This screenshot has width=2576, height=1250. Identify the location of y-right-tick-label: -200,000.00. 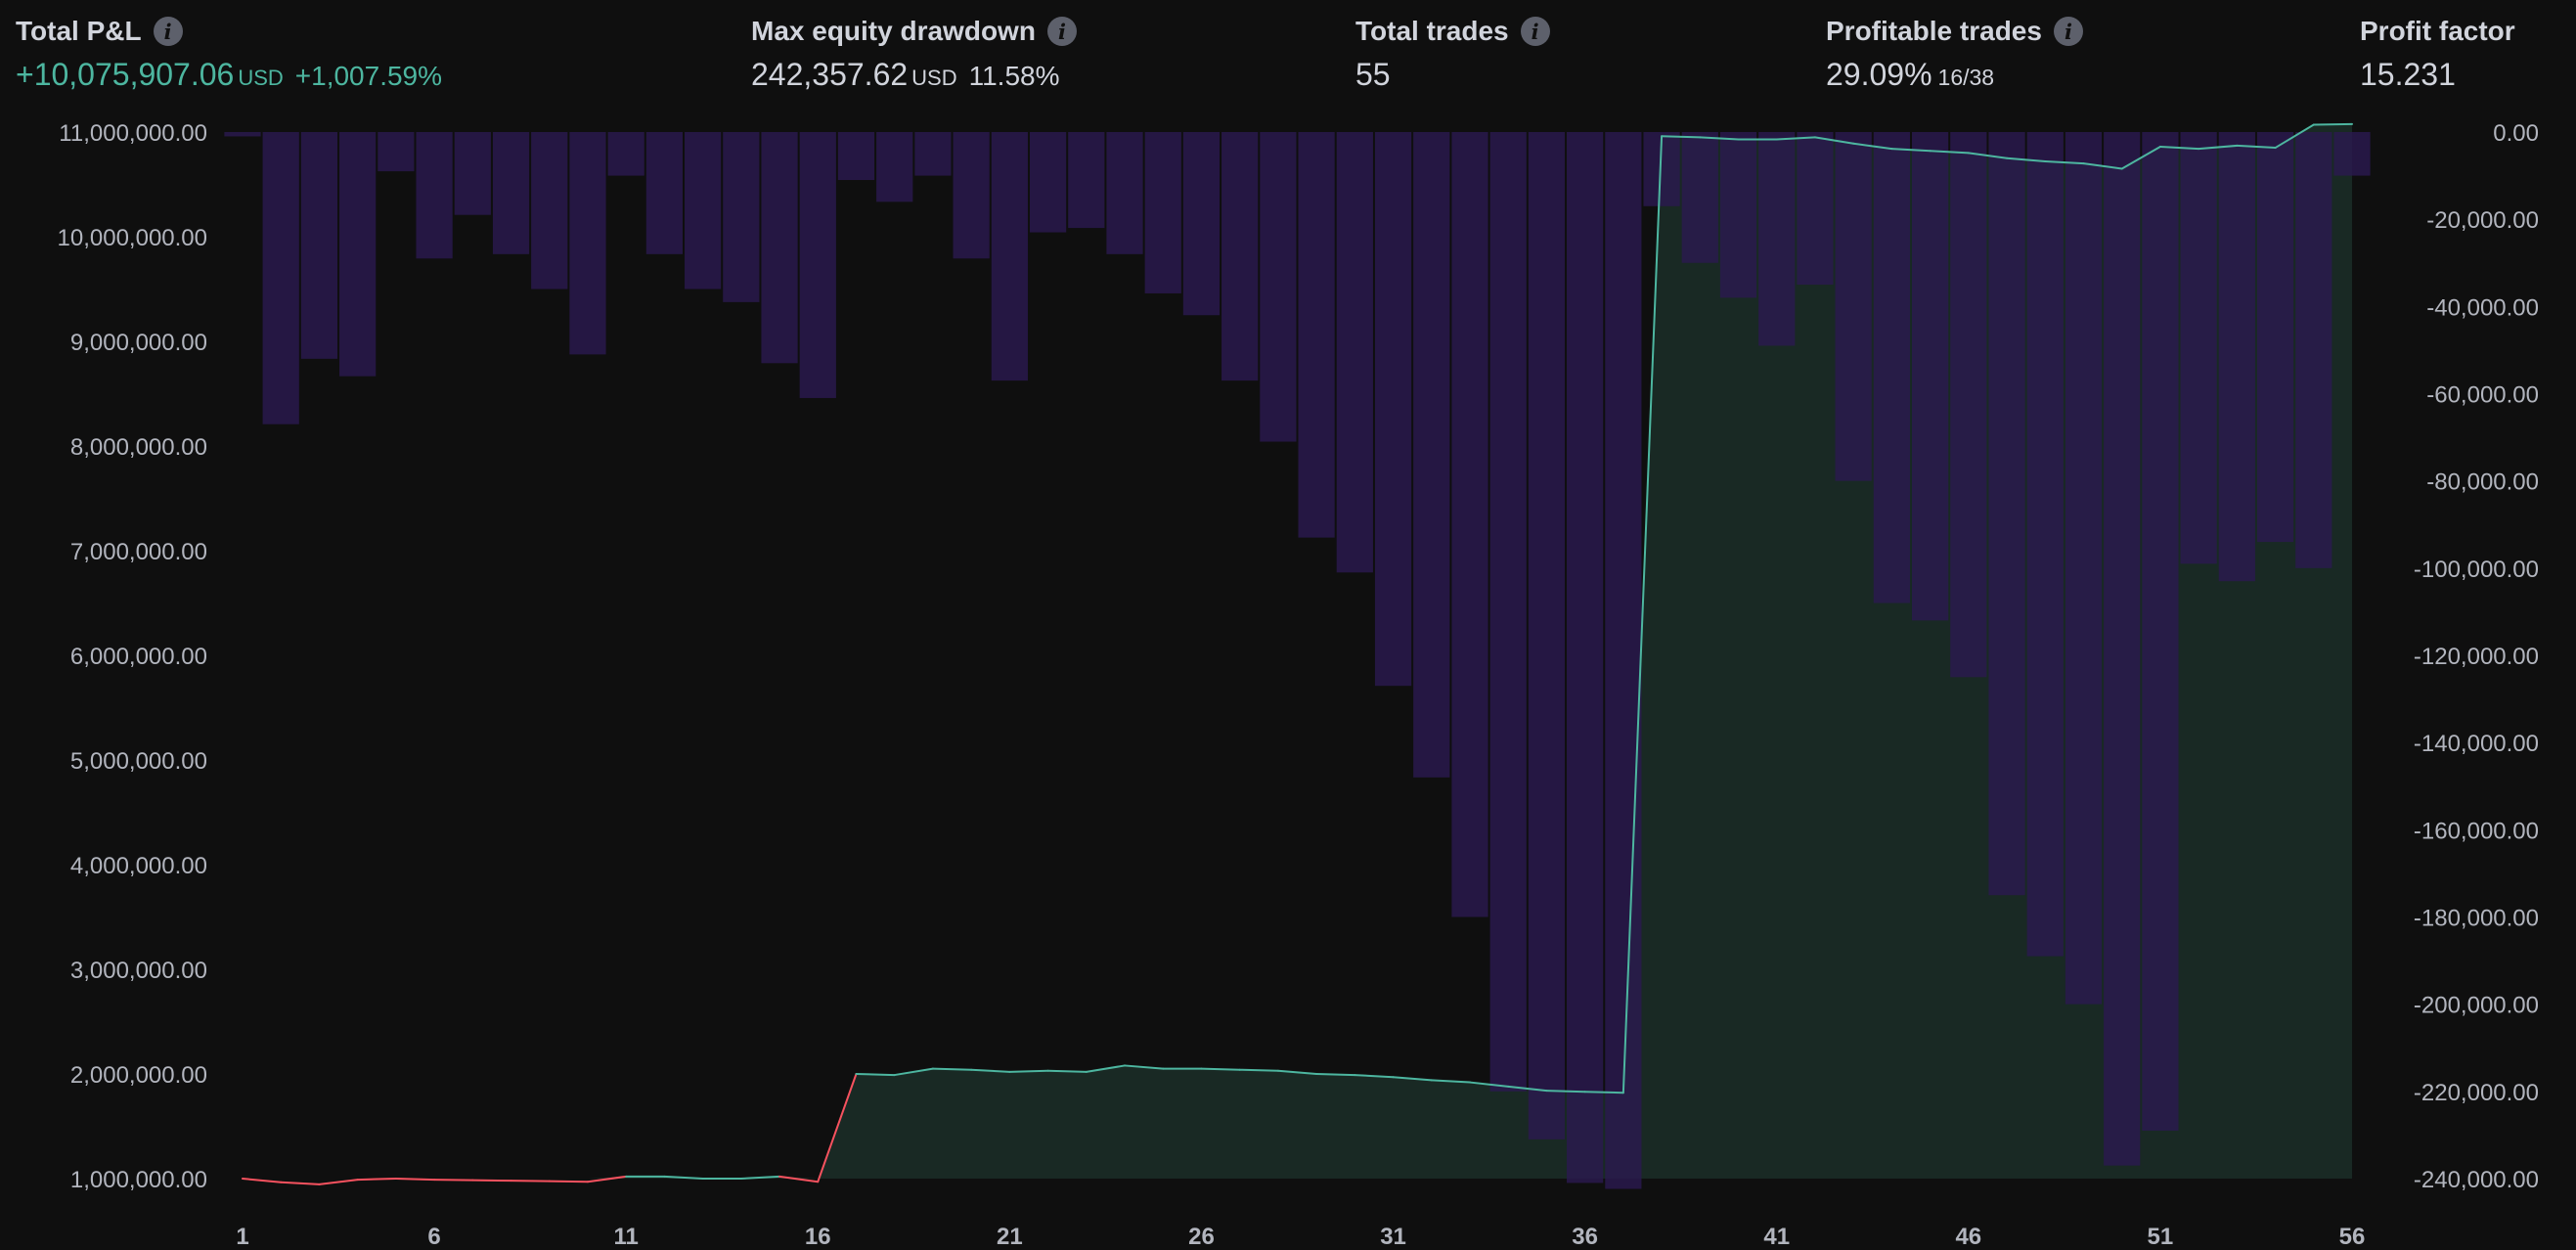
(2476, 1006).